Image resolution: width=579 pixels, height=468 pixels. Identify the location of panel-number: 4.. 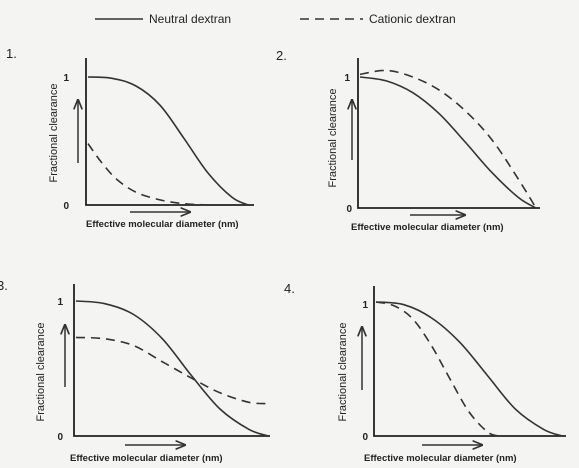
(289, 288).